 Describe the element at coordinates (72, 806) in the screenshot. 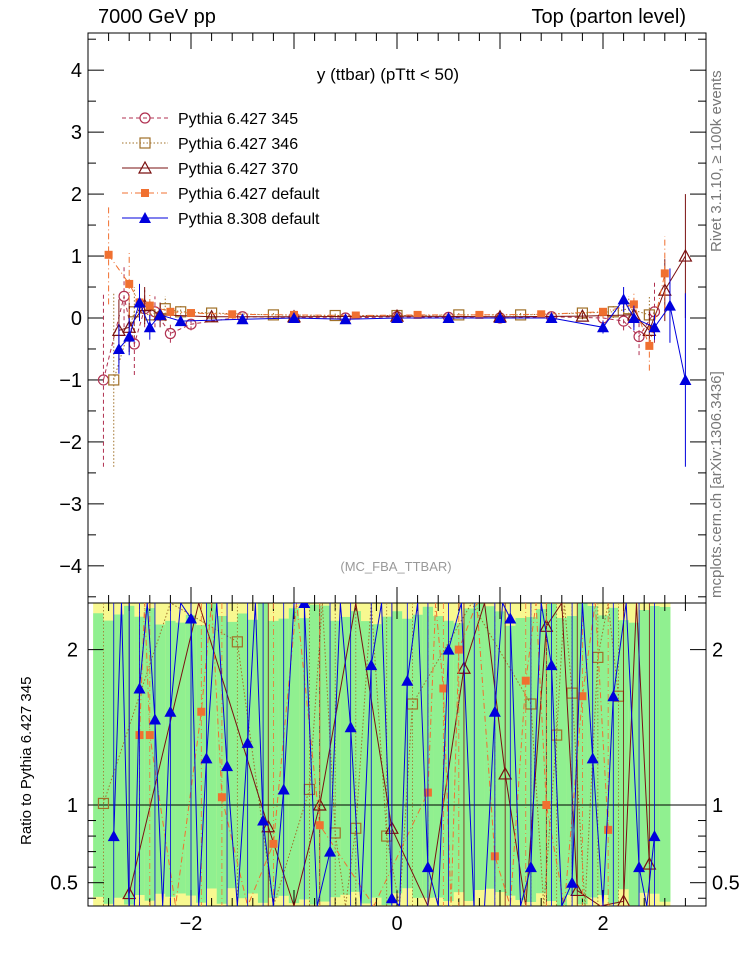

I see `ratio-y-tick-label: 1` at that location.